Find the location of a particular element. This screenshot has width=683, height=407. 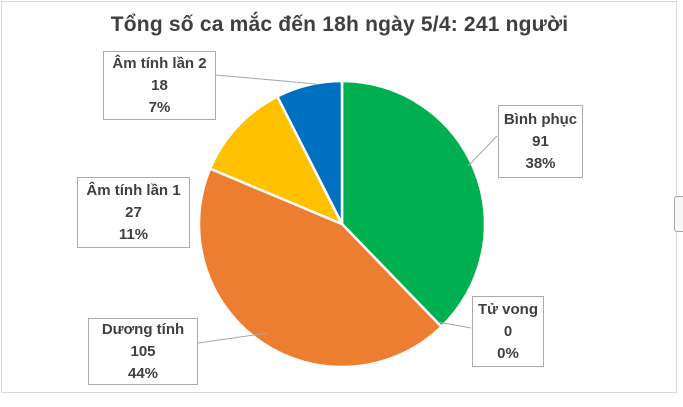

label-value: 91 is located at coordinates (540, 141).